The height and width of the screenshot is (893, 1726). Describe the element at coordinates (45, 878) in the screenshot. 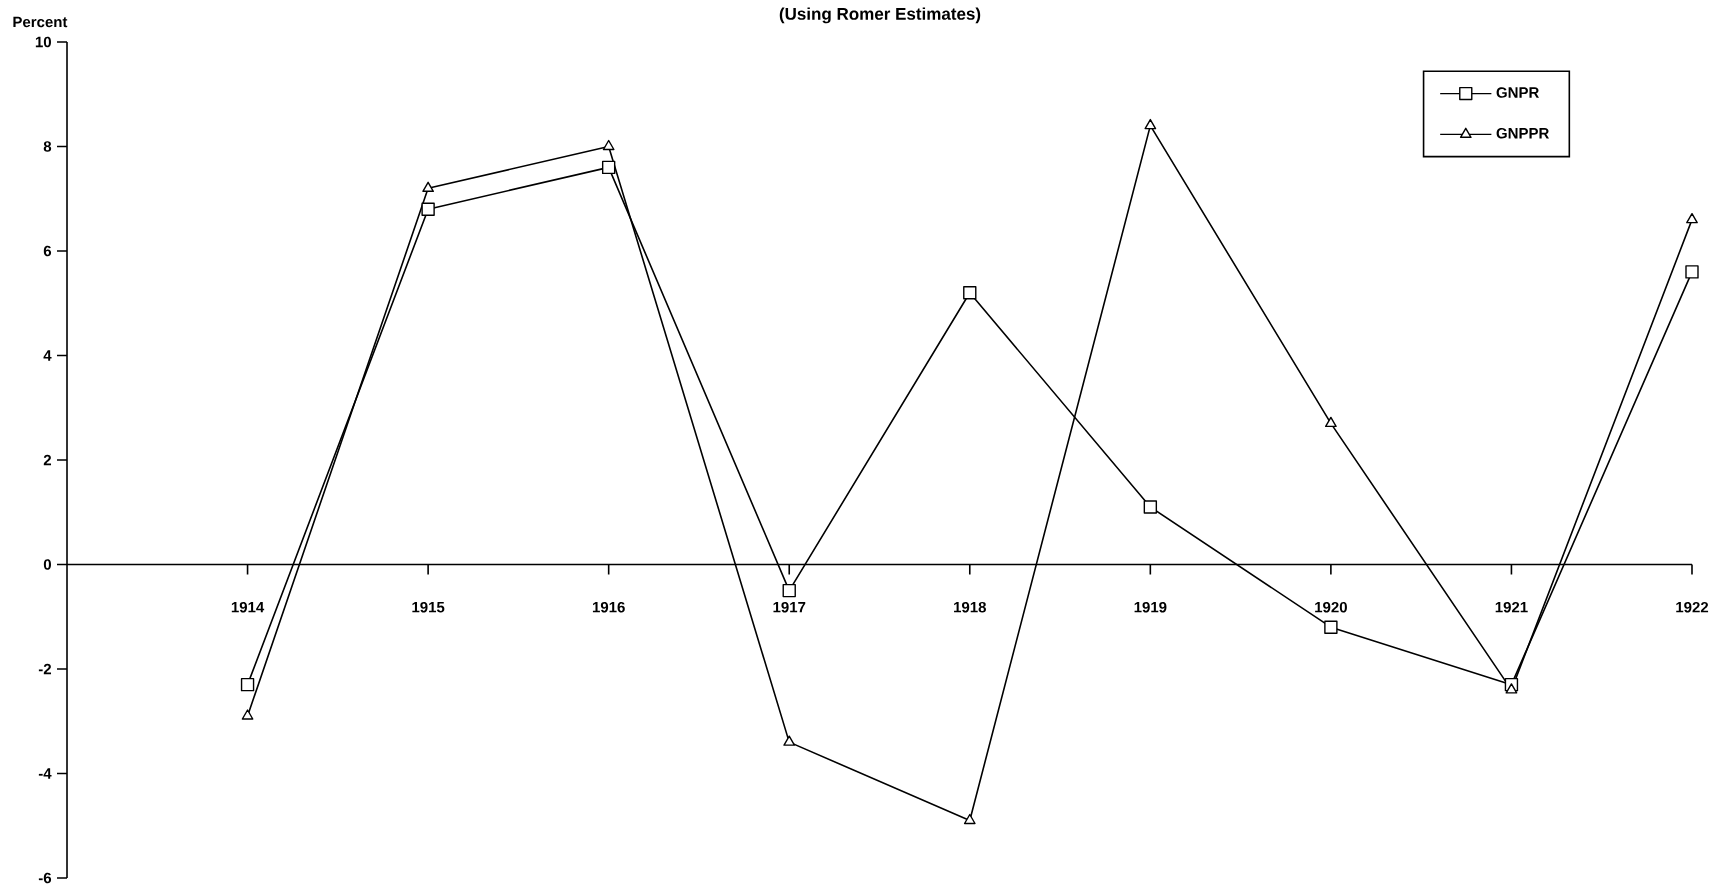

I see `y-tick-label: -6` at that location.